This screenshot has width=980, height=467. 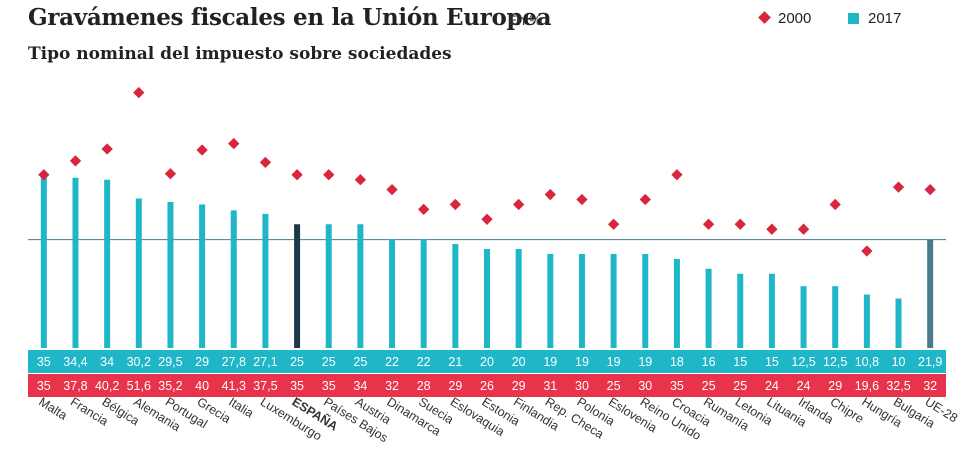 What do you see at coordinates (740, 362) in the screenshot?
I see `value-label-2017: 15` at bounding box center [740, 362].